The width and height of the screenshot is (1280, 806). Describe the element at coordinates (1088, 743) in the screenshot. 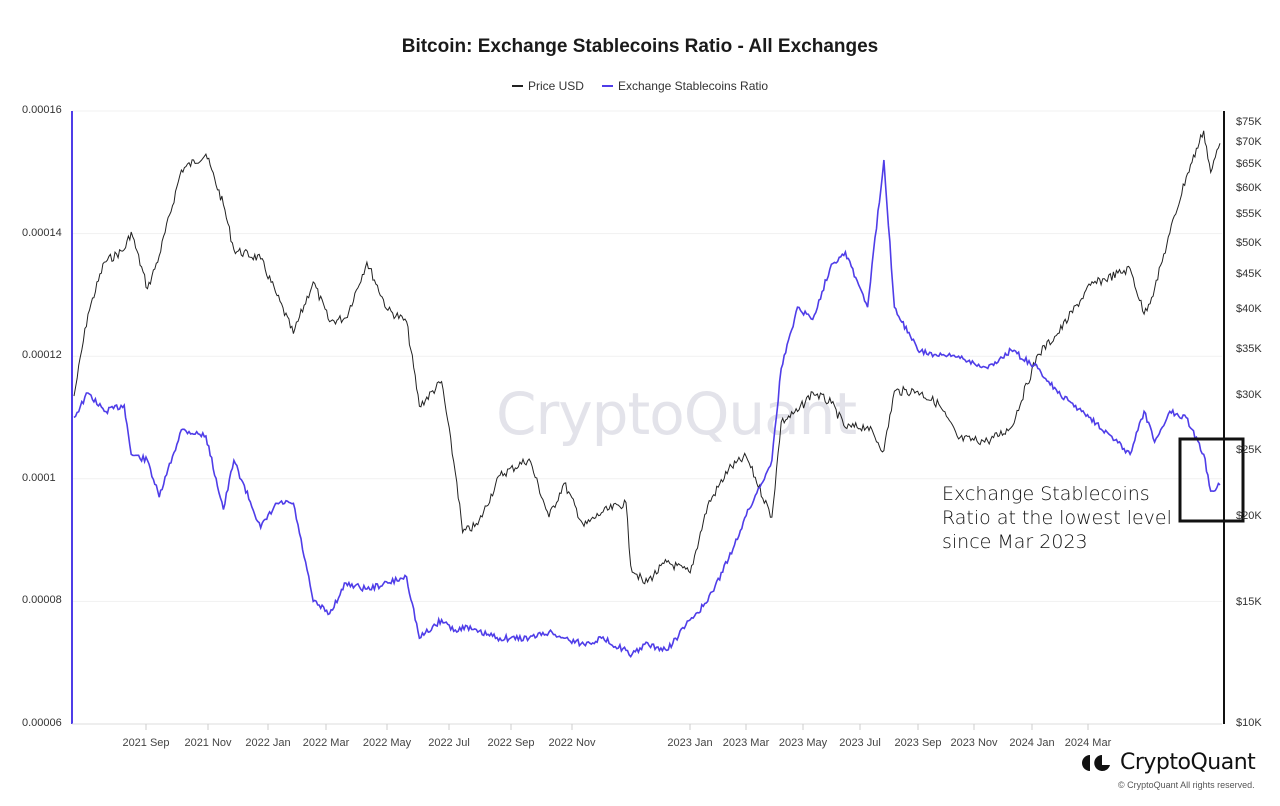

I see `x-axis-tick: 2024 Mar` at that location.